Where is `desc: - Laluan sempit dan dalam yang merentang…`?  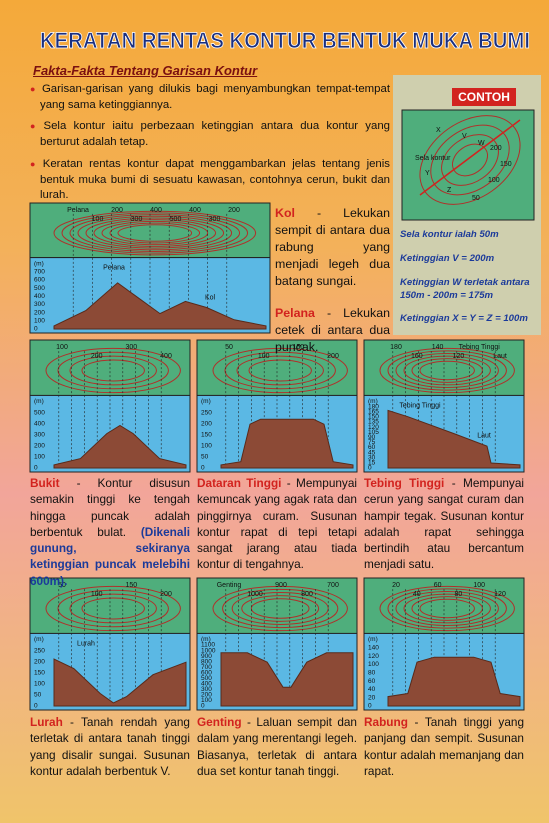 desc: - Laluan sempit dan dalam yang merentang… is located at coordinates (277, 746).